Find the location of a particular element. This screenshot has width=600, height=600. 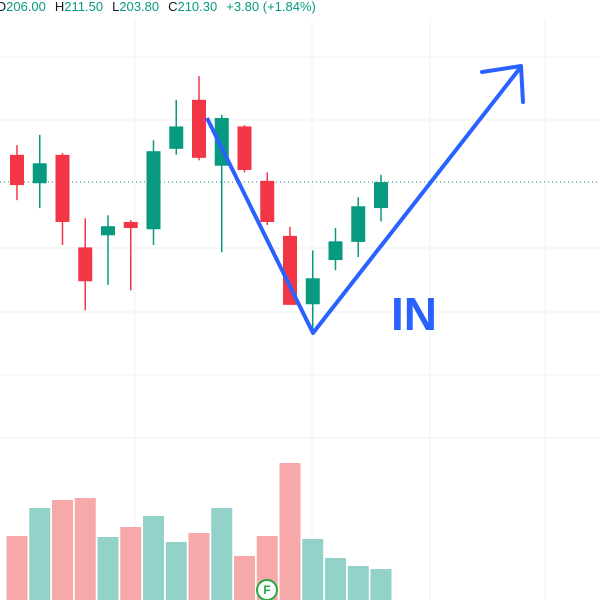

legend-key: L is located at coordinates (115, 7).